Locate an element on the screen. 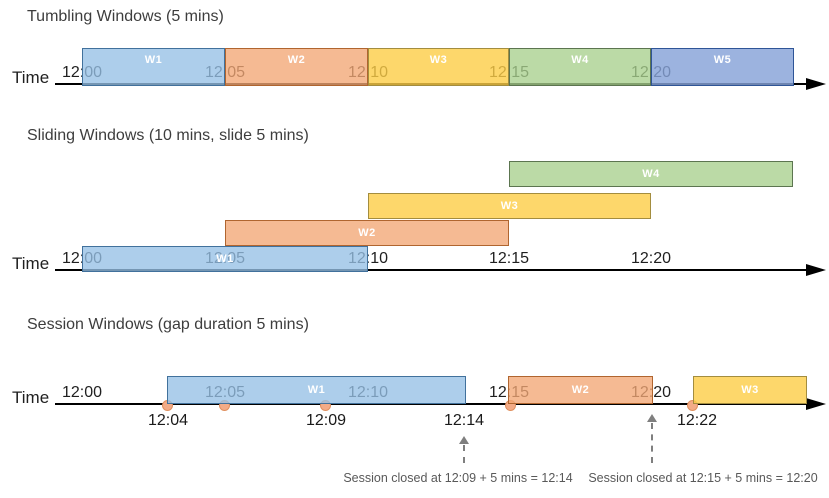  time-tick-label: 12:20 is located at coordinates (651, 258).